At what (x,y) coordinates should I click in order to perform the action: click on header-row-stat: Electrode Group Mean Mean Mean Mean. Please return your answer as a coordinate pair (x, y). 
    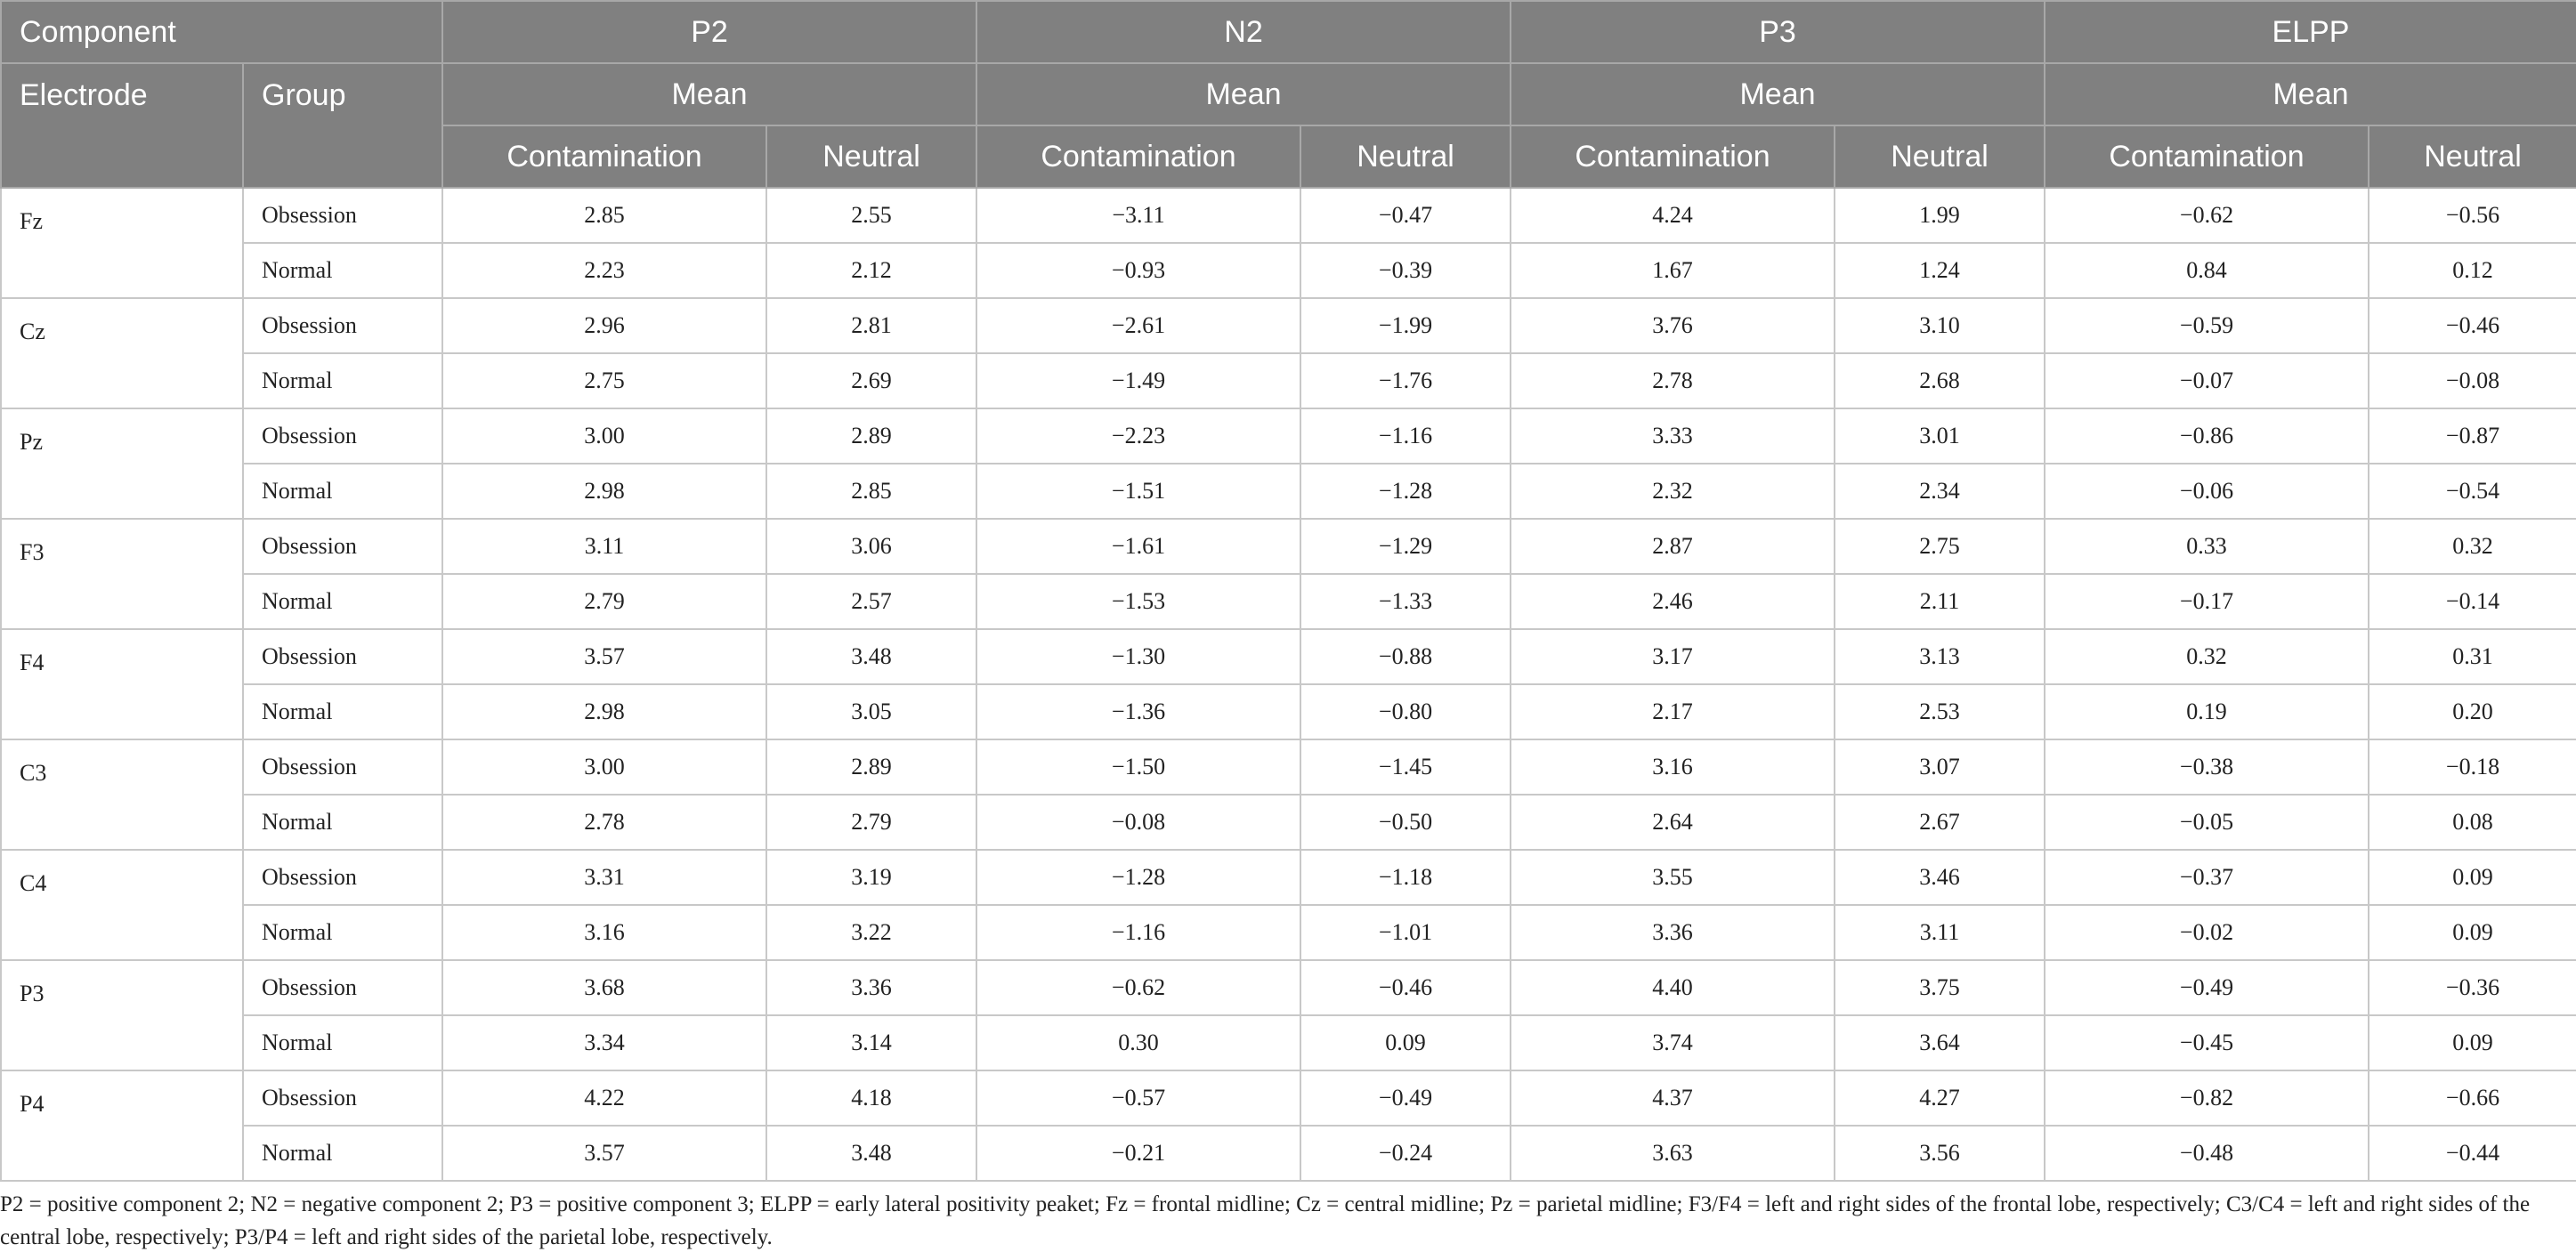
    Looking at the image, I should click on (1288, 125).